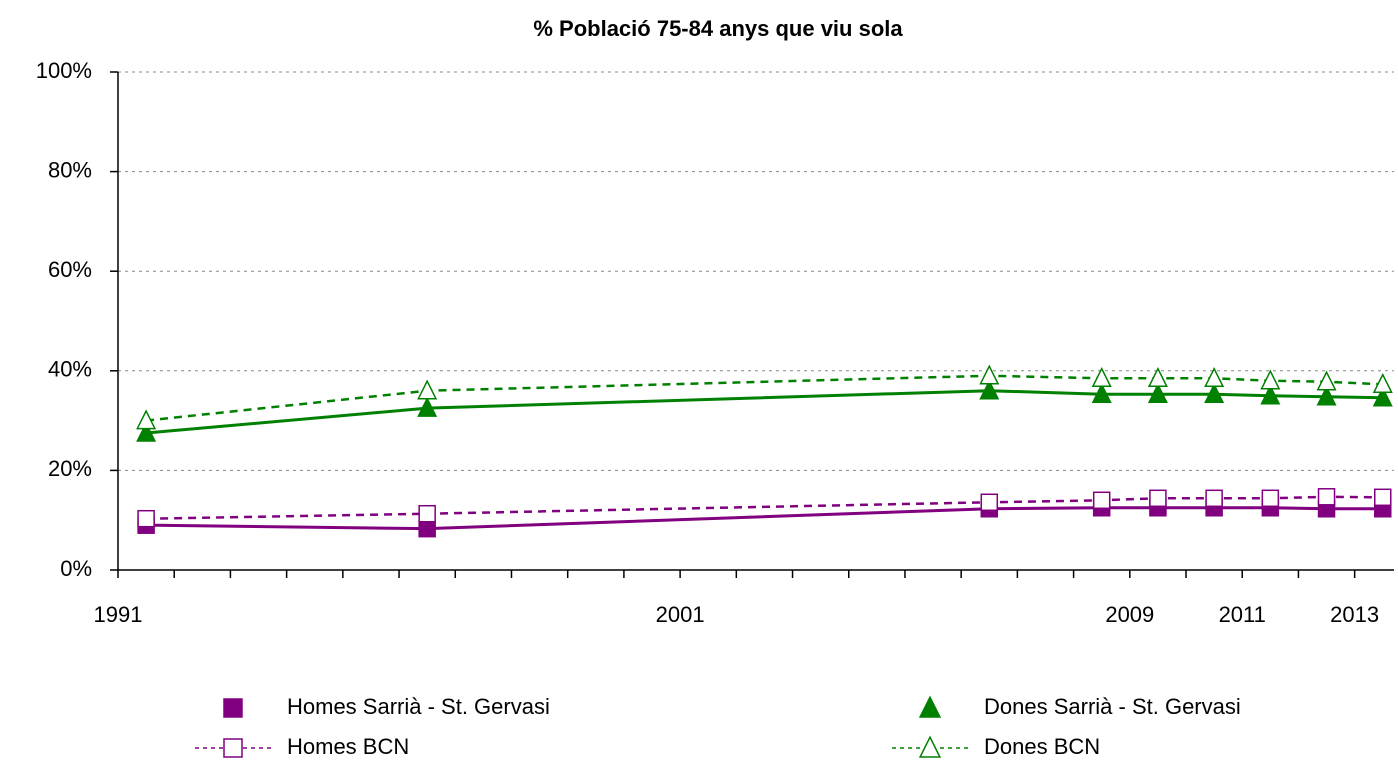  What do you see at coordinates (348, 746) in the screenshot?
I see `legend-label: Homes BCN` at bounding box center [348, 746].